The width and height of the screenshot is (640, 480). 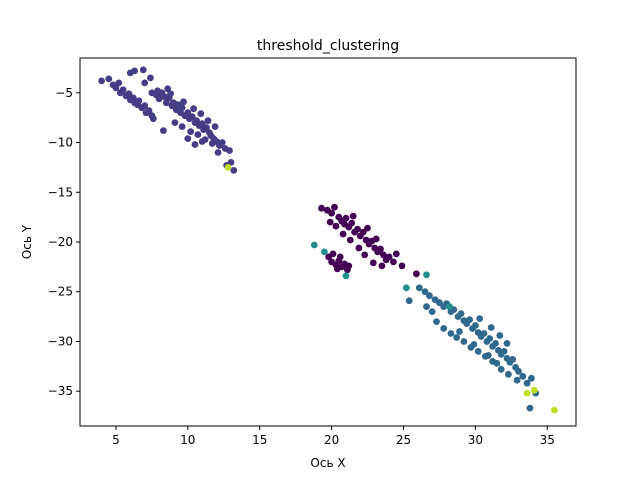 What do you see at coordinates (116, 440) in the screenshot?
I see `x-tick-label: 5` at bounding box center [116, 440].